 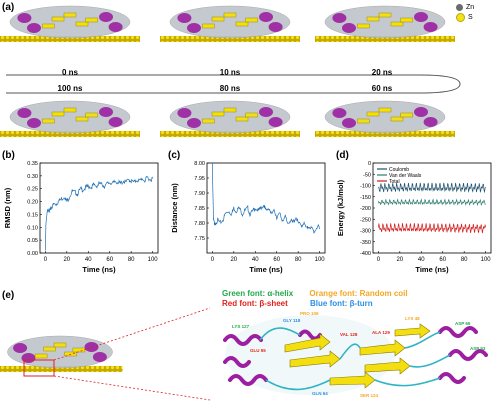 I want to click on zoom-box, so click(x=39, y=368).